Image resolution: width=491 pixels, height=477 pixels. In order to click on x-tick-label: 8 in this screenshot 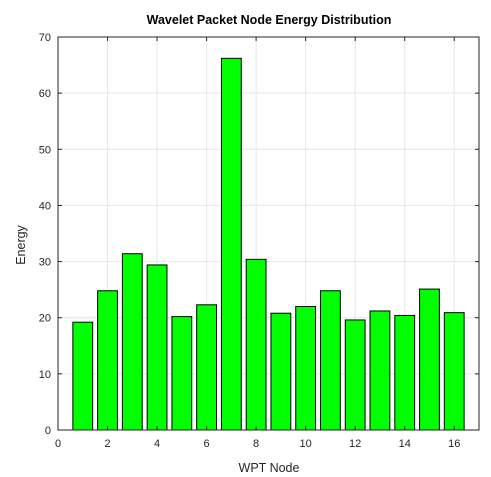, I will do `click(256, 444)`.